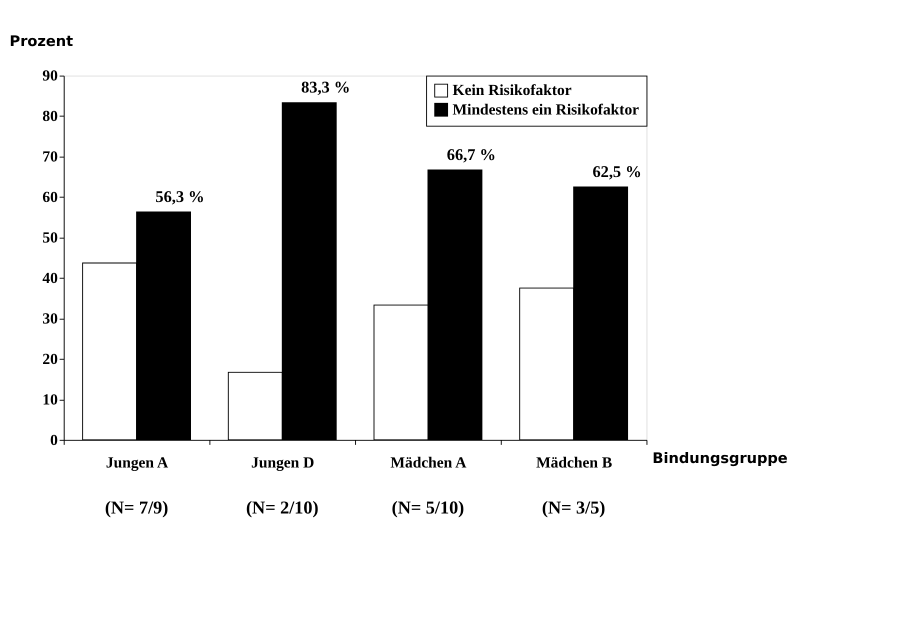 Image resolution: width=906 pixels, height=622 pixels. I want to click on y-tick-label: 80, so click(50, 117).